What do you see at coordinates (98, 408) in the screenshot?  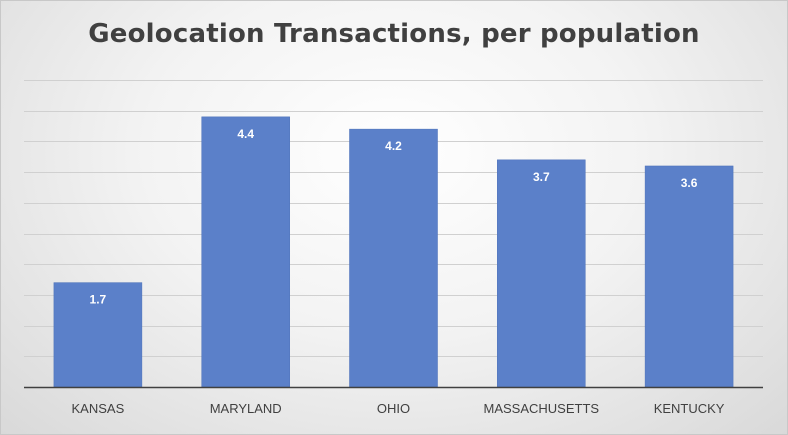 I see `x-tick-label: KANSAS` at bounding box center [98, 408].